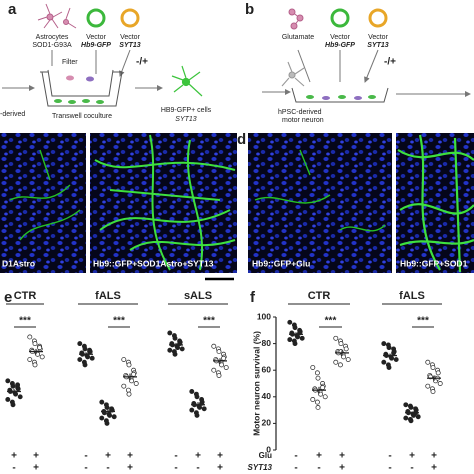  Describe the element at coordinates (52, 37) in the screenshot. I see `label: Astrocytes` at that location.